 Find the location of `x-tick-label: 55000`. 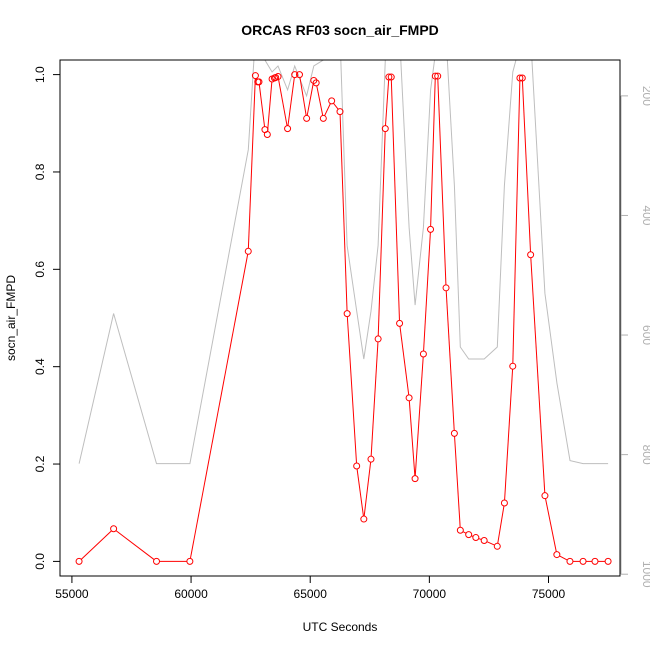

x-tick-label: 55000 is located at coordinates (72, 594).